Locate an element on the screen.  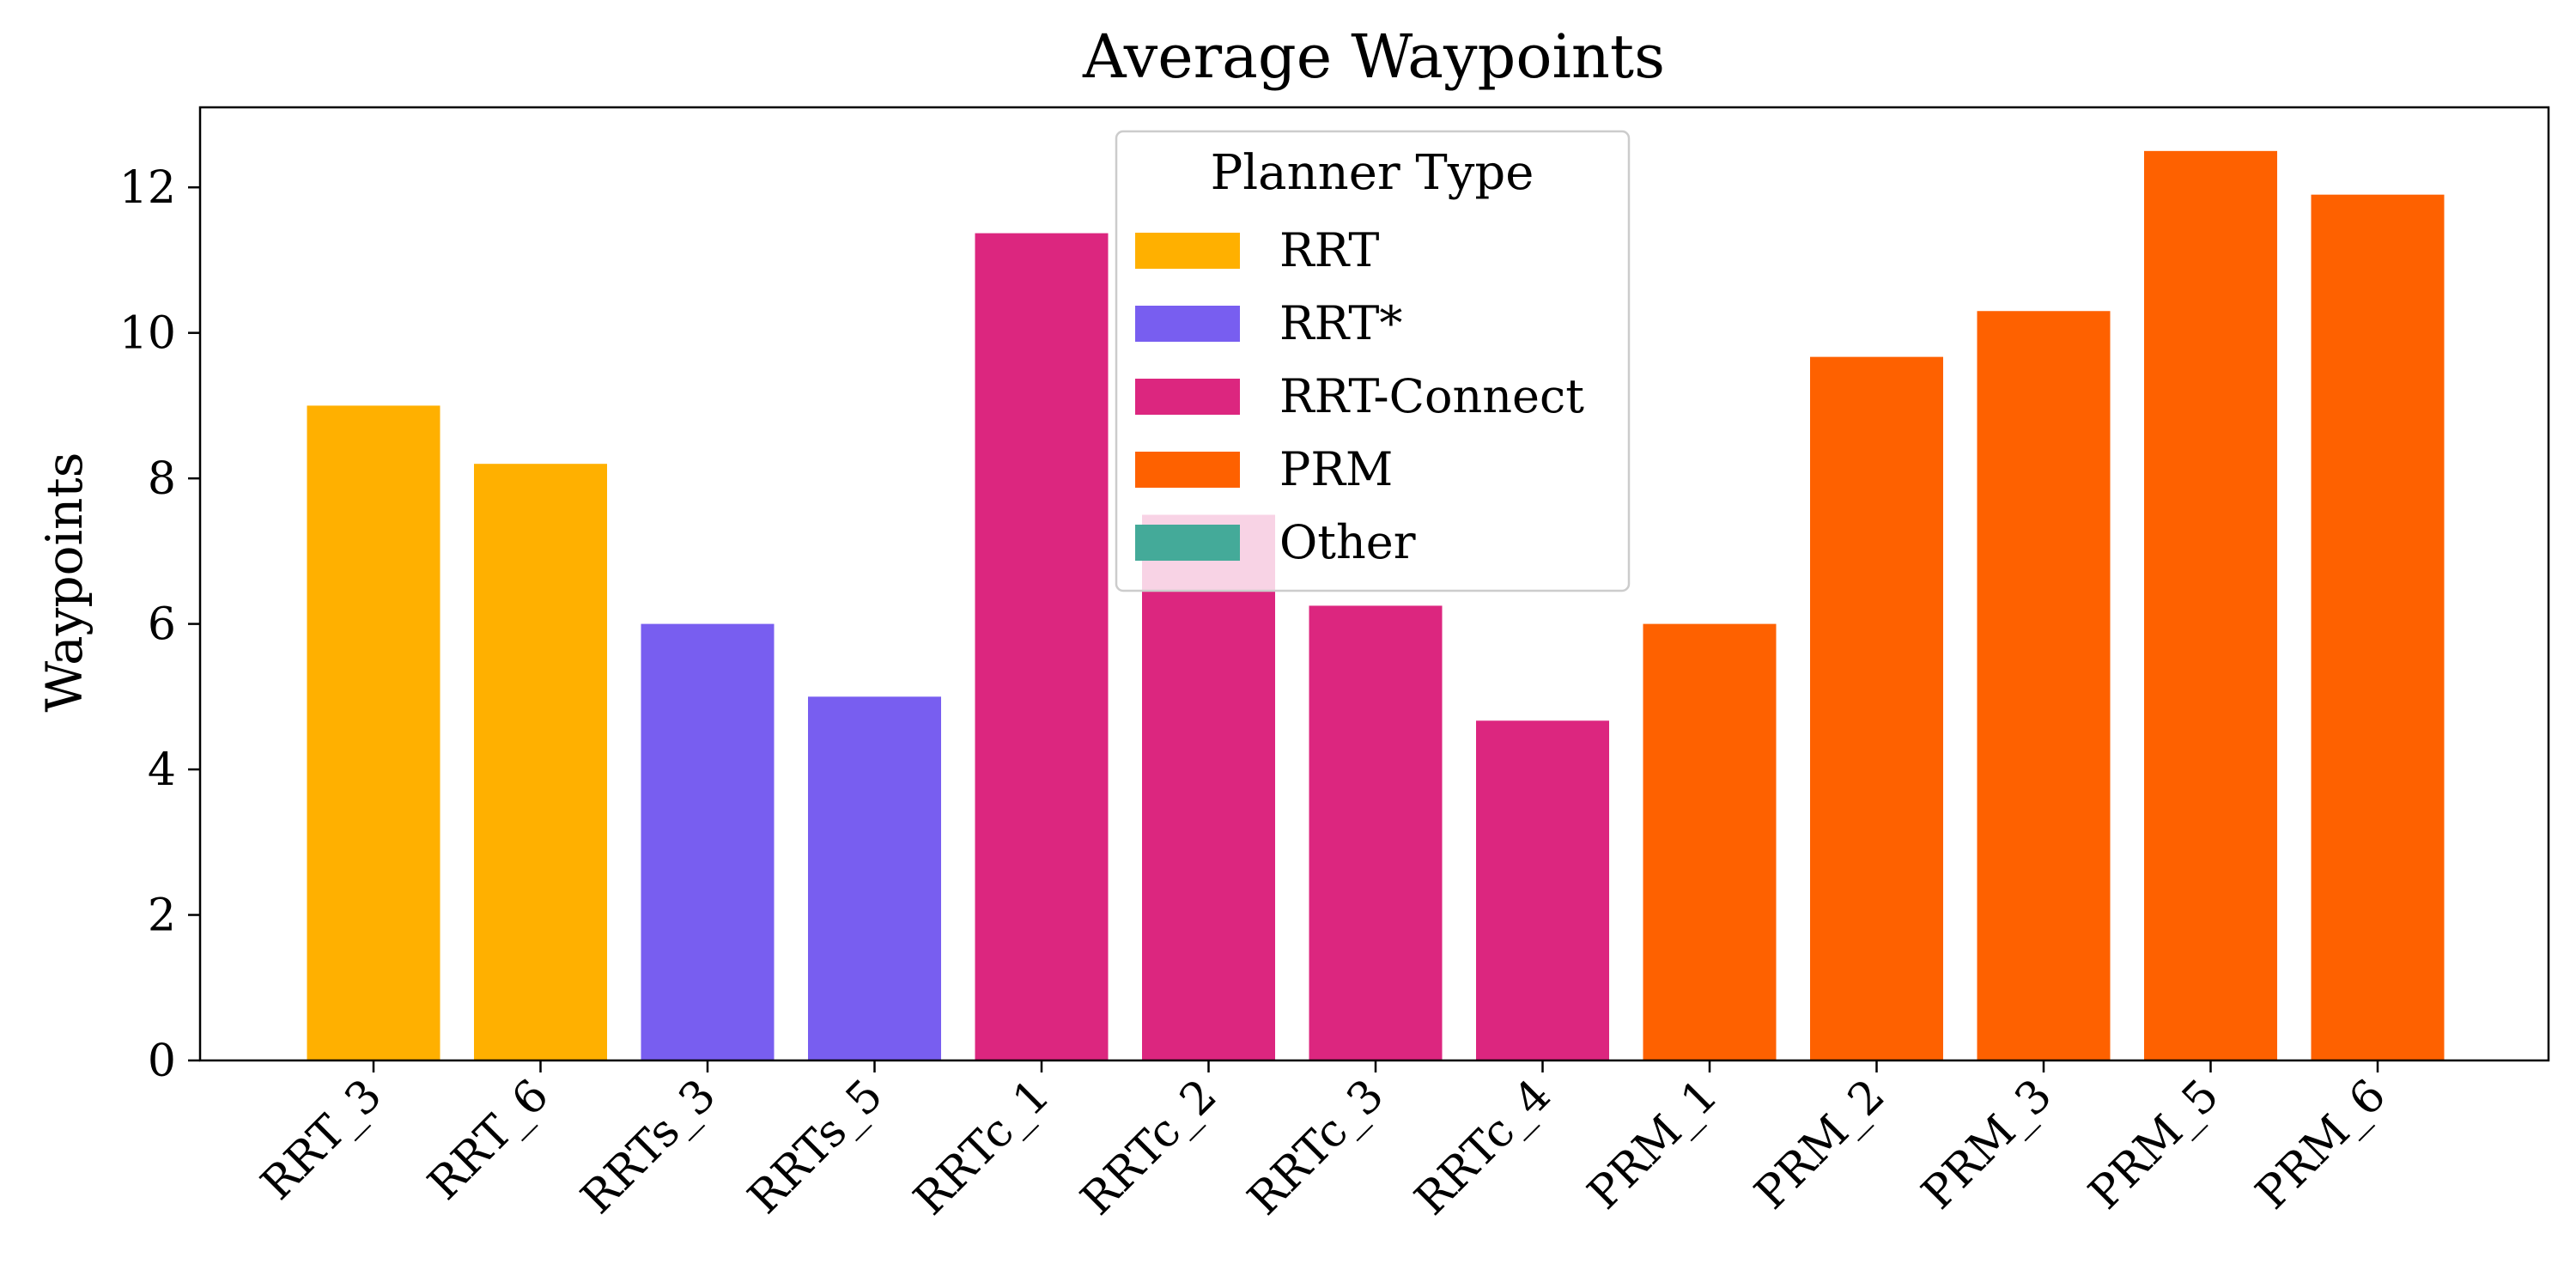
x-tick-label: RRTs_3 is located at coordinates (649, 1147).